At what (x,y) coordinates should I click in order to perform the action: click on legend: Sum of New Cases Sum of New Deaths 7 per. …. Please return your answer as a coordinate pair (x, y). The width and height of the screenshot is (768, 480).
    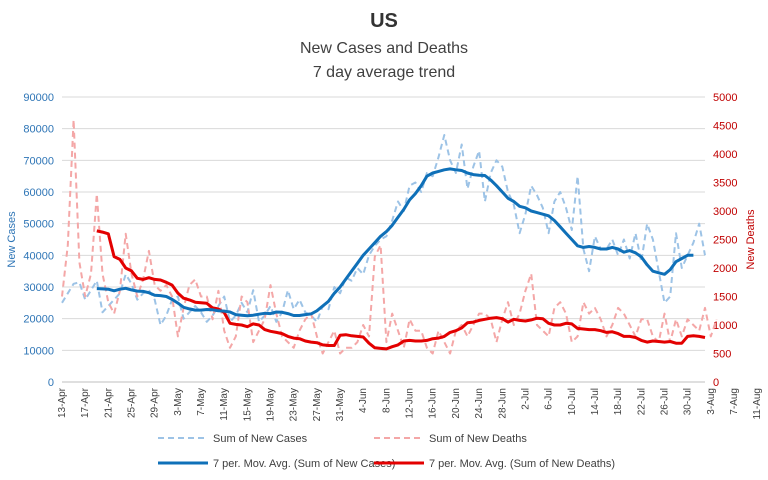
    Looking at the image, I should click on (386, 451).